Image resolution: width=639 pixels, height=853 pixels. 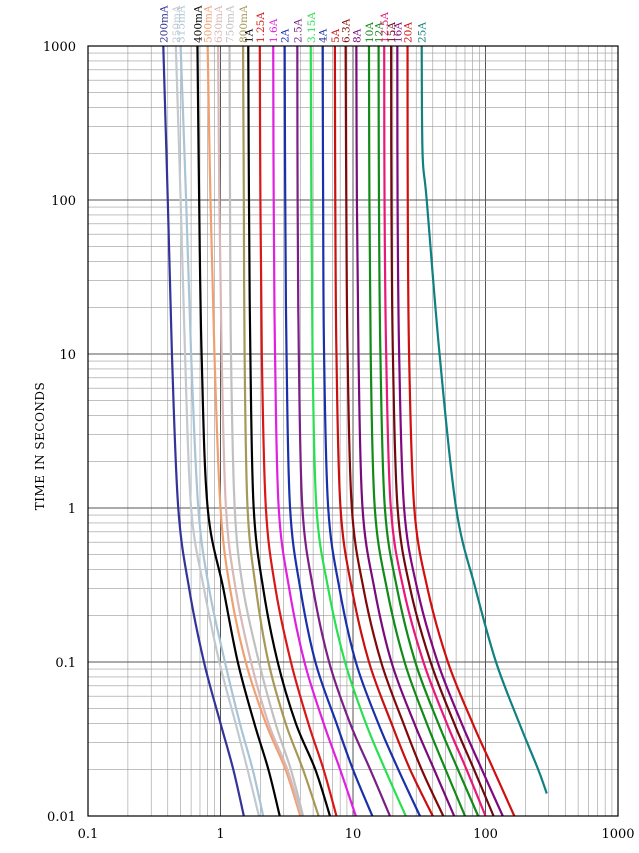 What do you see at coordinates (336, 35) in the screenshot?
I see `series-label-5A: 5A` at bounding box center [336, 35].